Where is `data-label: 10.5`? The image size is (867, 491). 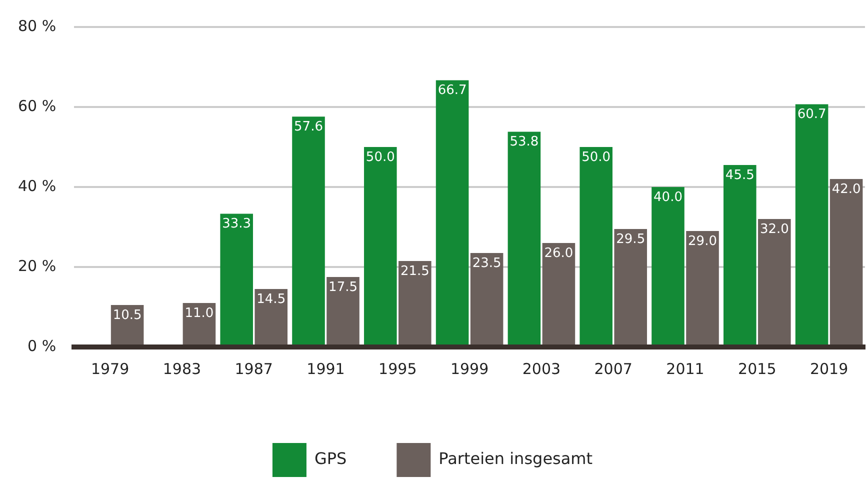
data-label: 10.5 is located at coordinates (127, 315).